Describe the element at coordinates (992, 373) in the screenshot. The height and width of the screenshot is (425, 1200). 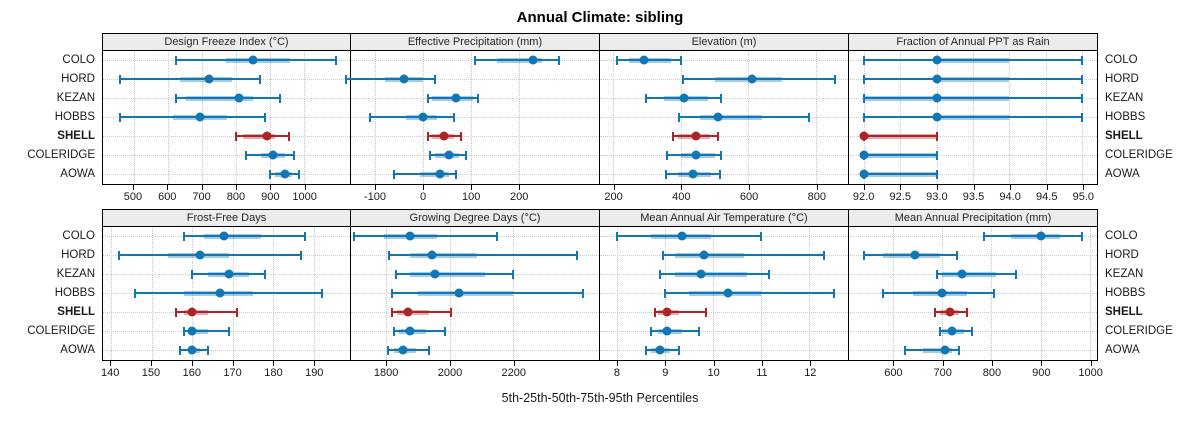
I see `x-tick-label: 800` at that location.